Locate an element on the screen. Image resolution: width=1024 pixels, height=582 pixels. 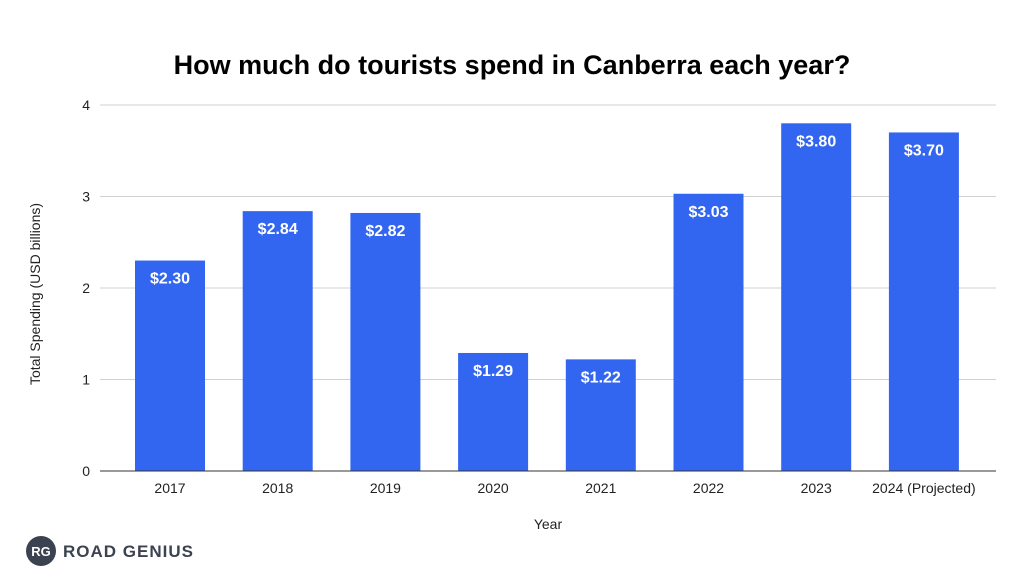
bar-data-label: $2.82 is located at coordinates (385, 231).